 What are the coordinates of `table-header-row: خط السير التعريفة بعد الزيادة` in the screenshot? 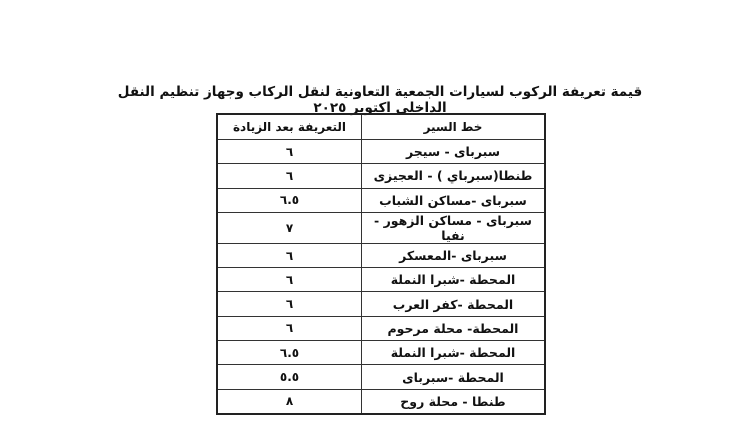 It's located at (381, 126).